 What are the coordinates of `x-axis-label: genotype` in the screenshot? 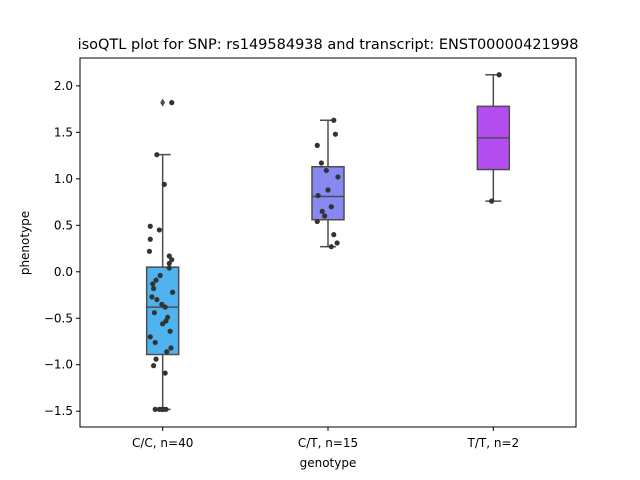 It's located at (328, 463).